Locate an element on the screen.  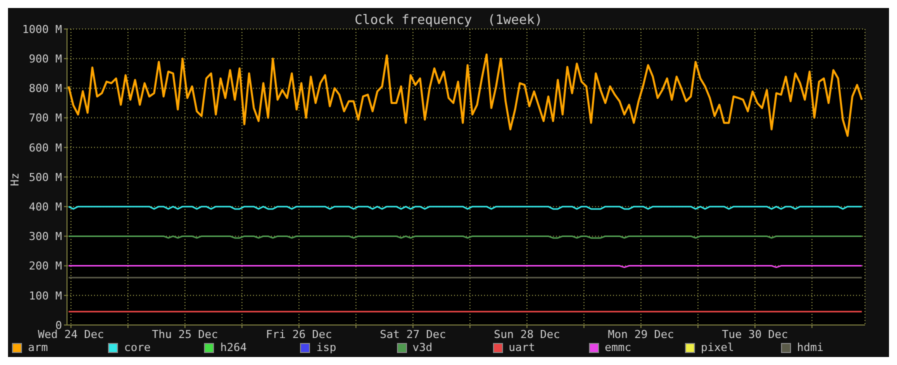
x-tick-label: Sun 28 Dec is located at coordinates (527, 334).